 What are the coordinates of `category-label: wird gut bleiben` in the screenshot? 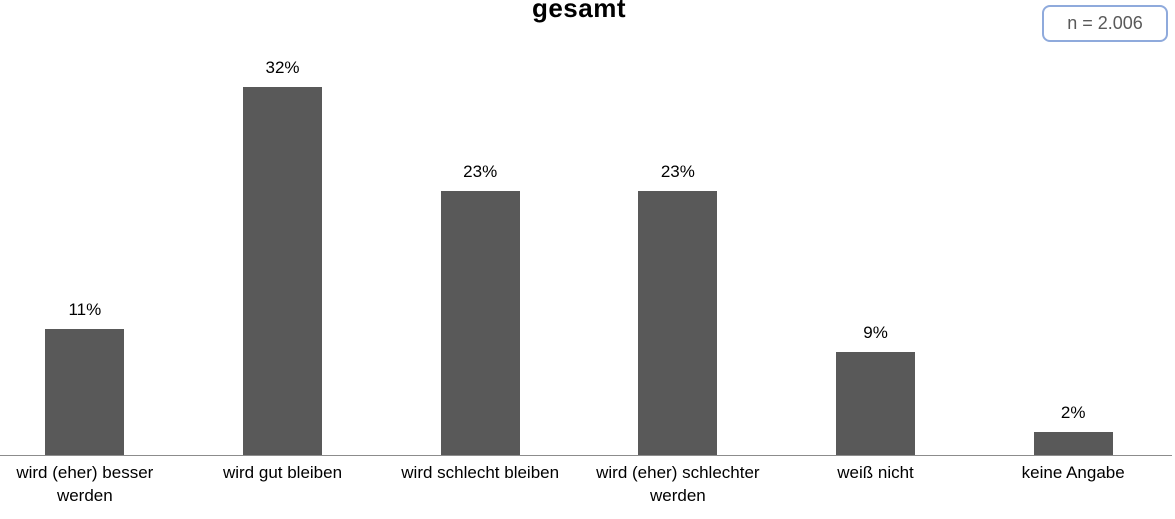 It's located at (282, 472).